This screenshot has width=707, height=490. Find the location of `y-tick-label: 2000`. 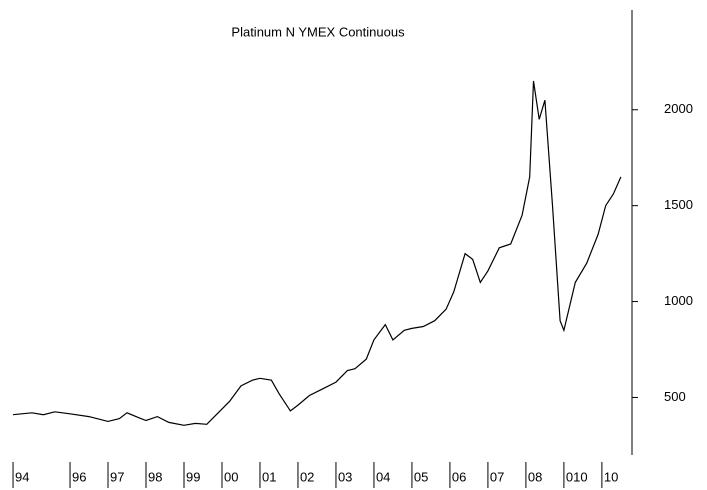

y-tick-label: 2000 is located at coordinates (678, 108).